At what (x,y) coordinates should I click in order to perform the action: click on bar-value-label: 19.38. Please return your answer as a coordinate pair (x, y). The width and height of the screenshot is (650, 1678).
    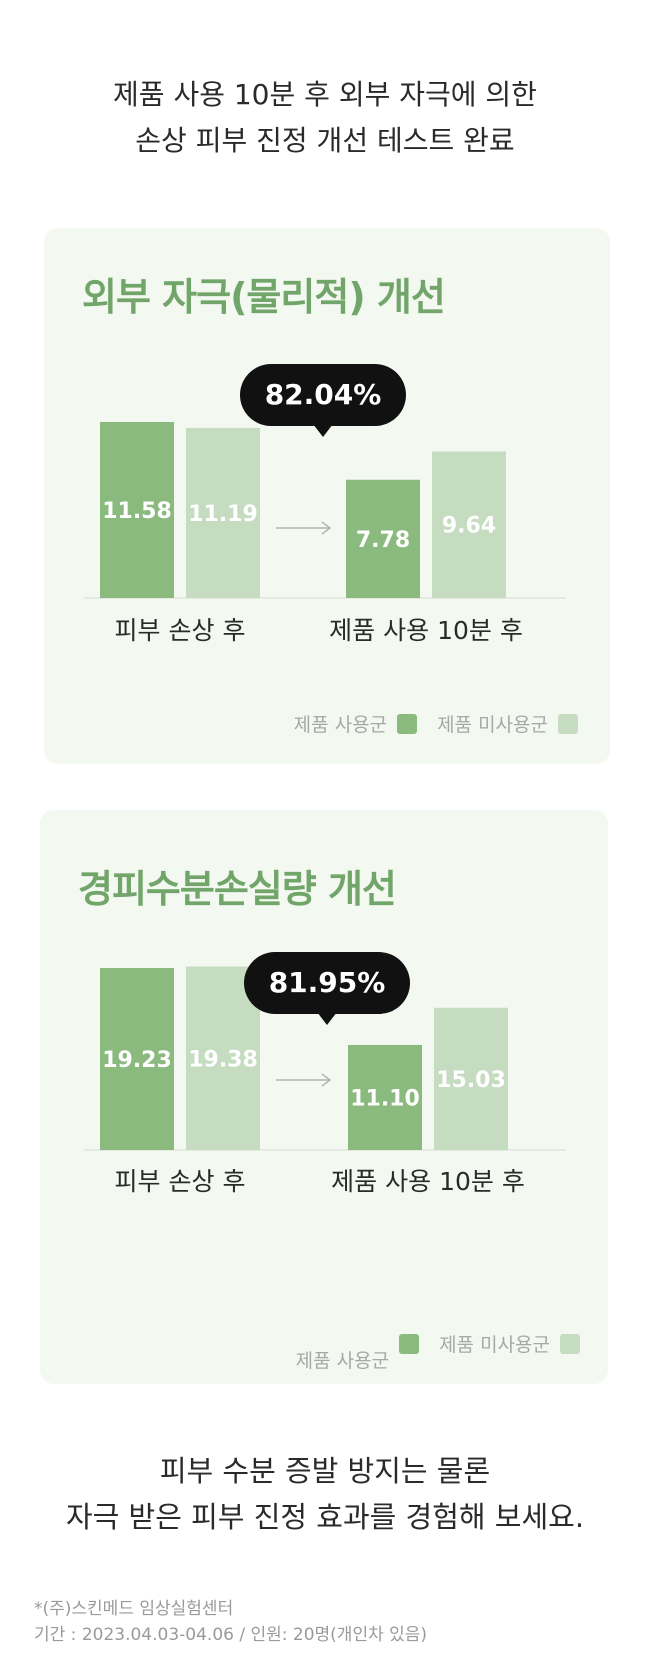
    Looking at the image, I should click on (223, 1059).